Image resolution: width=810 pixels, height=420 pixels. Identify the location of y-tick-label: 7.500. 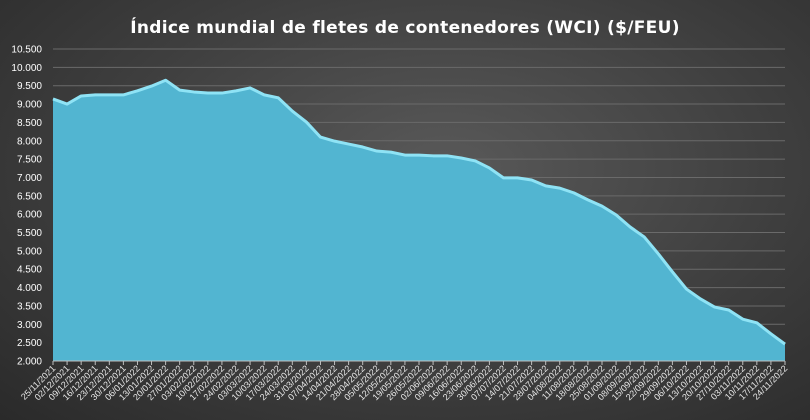
(29, 160).